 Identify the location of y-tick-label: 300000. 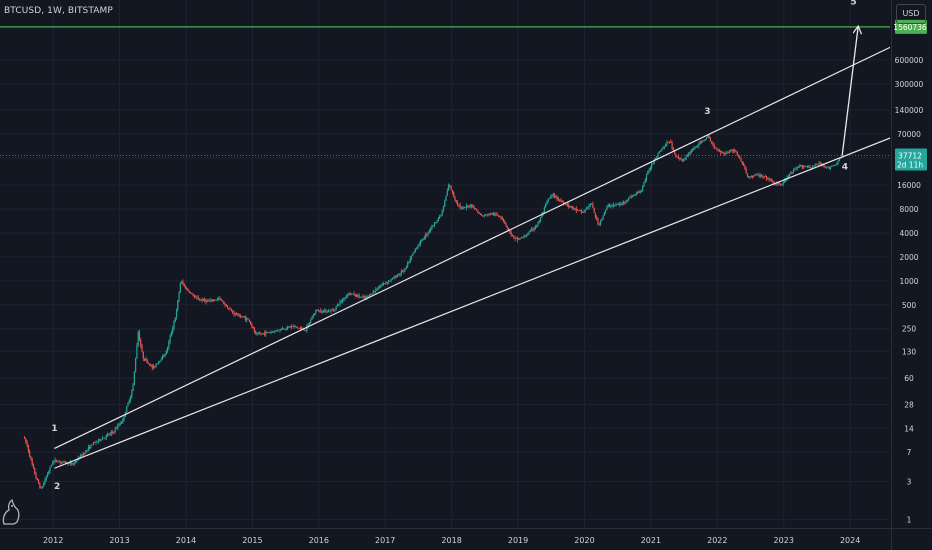
(909, 84).